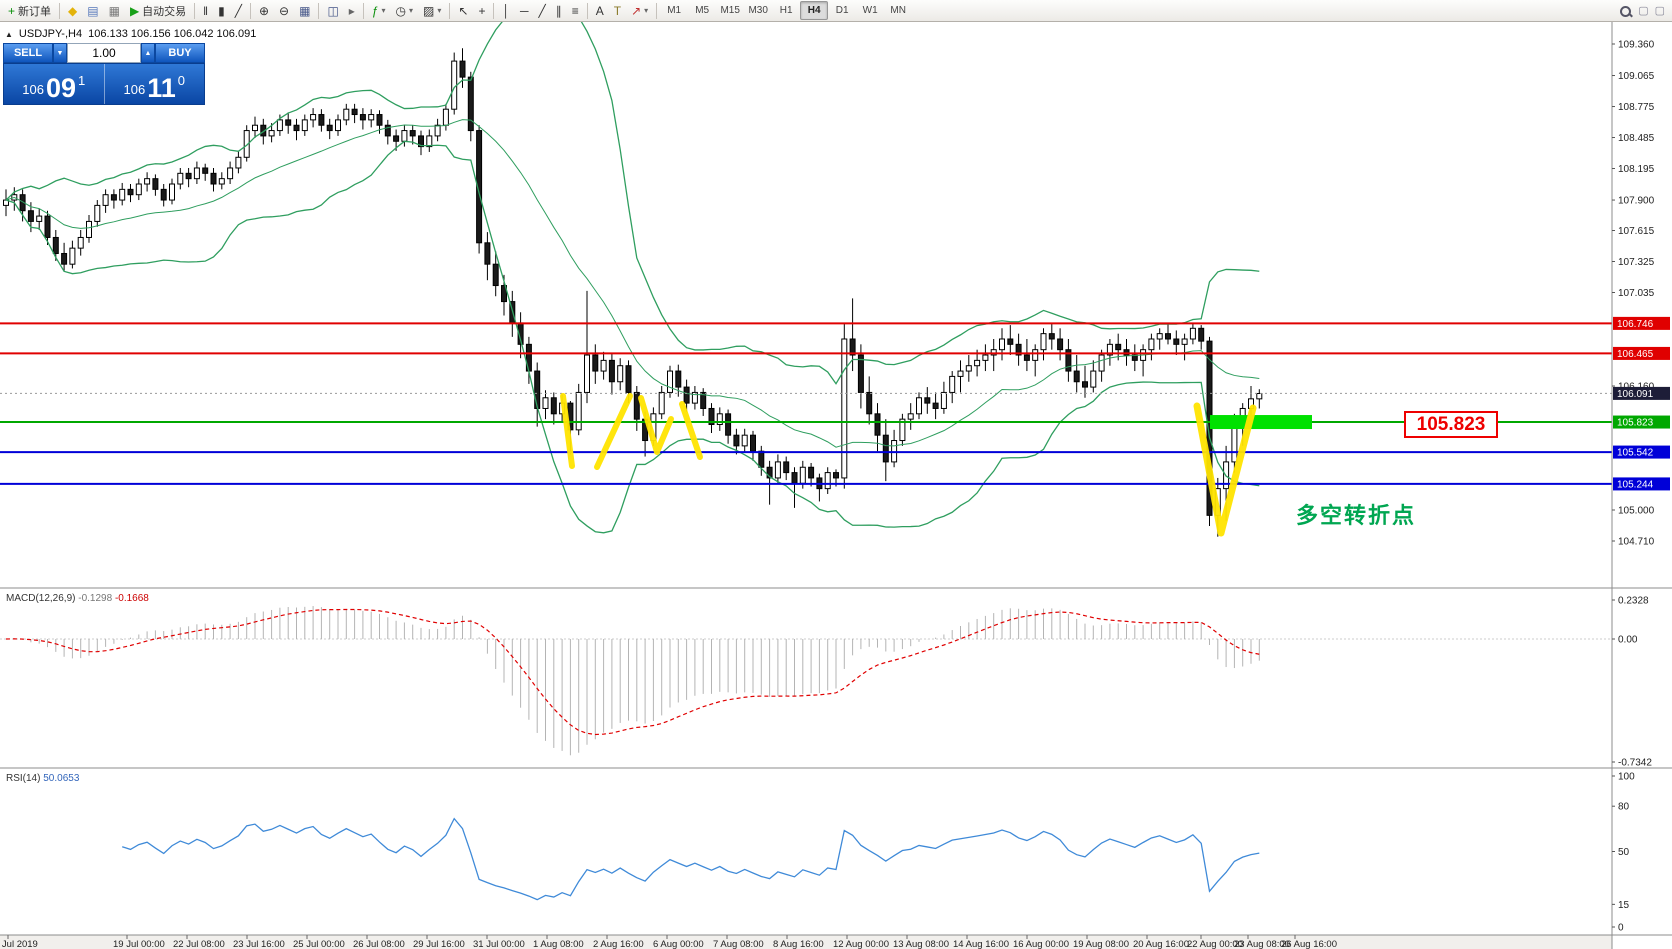  I want to click on trendline-button: ╱, so click(541, 11).